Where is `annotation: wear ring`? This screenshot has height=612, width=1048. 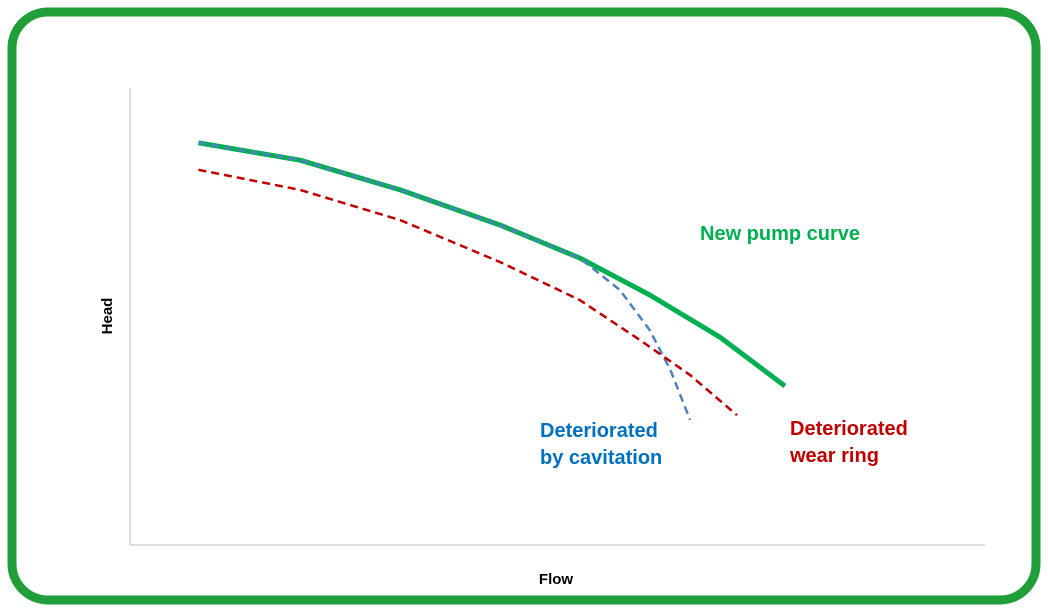
annotation: wear ring is located at coordinates (834, 456).